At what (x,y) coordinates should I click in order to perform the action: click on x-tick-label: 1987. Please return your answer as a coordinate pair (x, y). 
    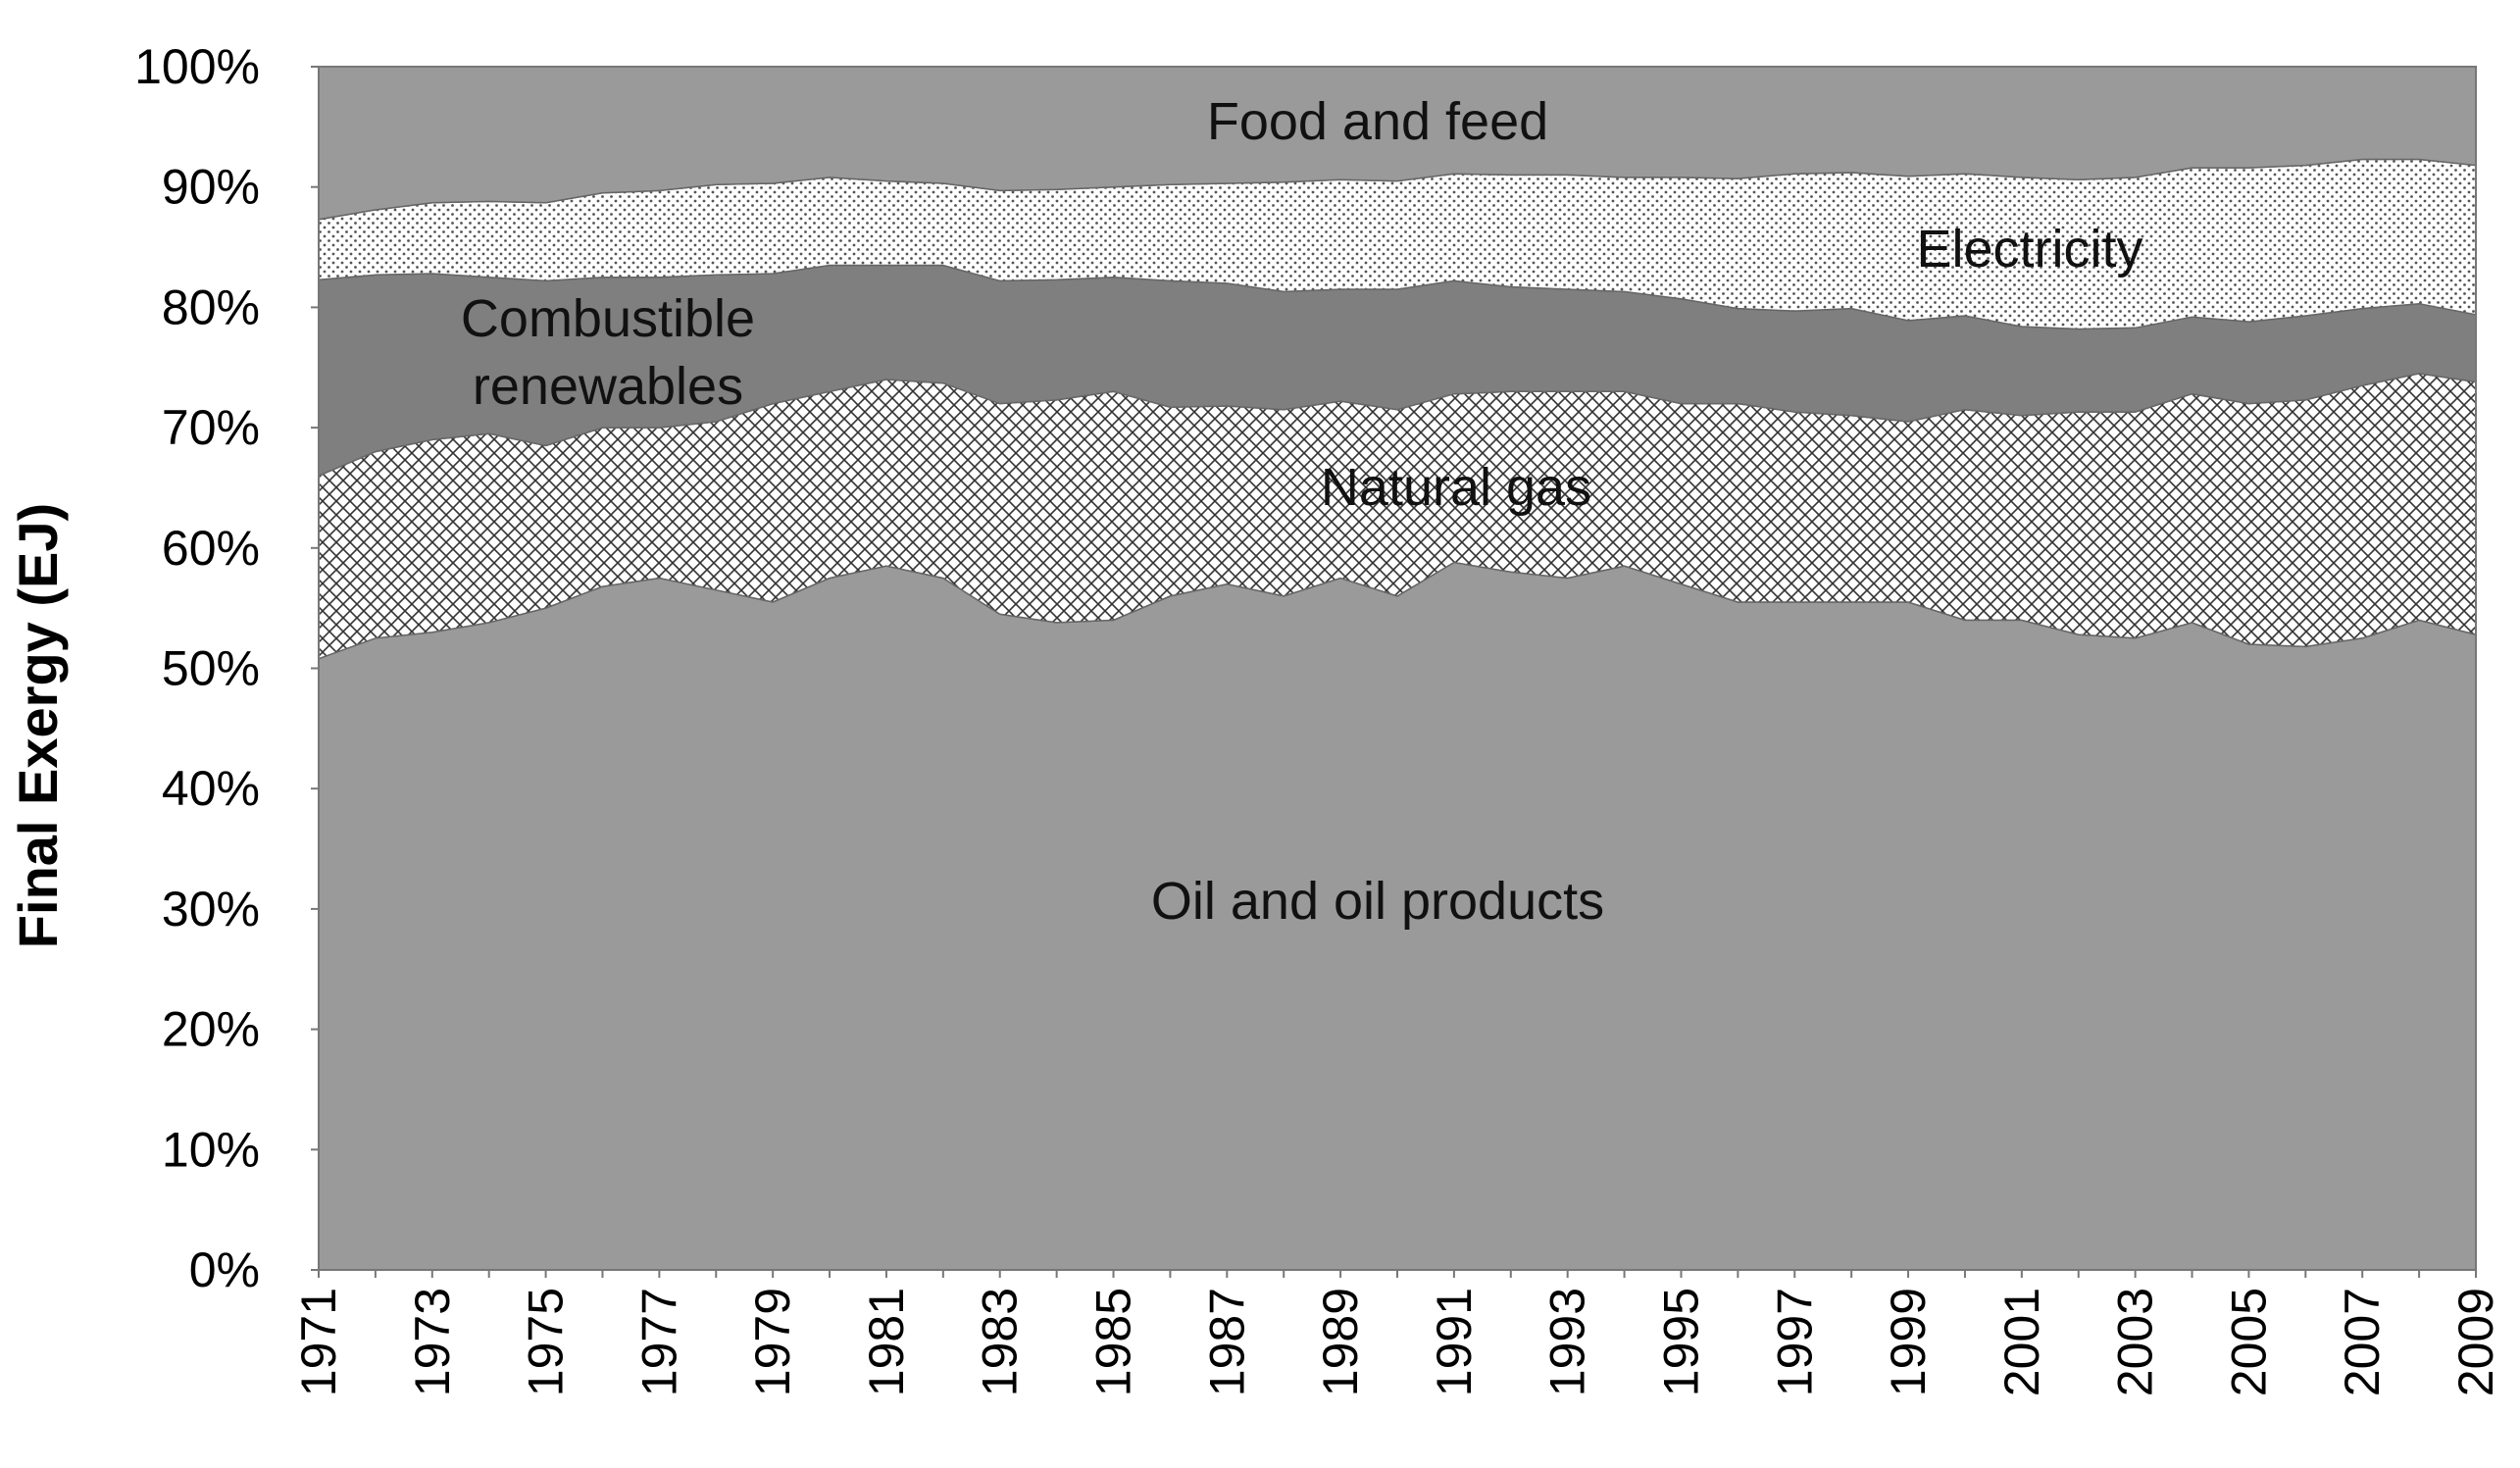
    Looking at the image, I should click on (1226, 1342).